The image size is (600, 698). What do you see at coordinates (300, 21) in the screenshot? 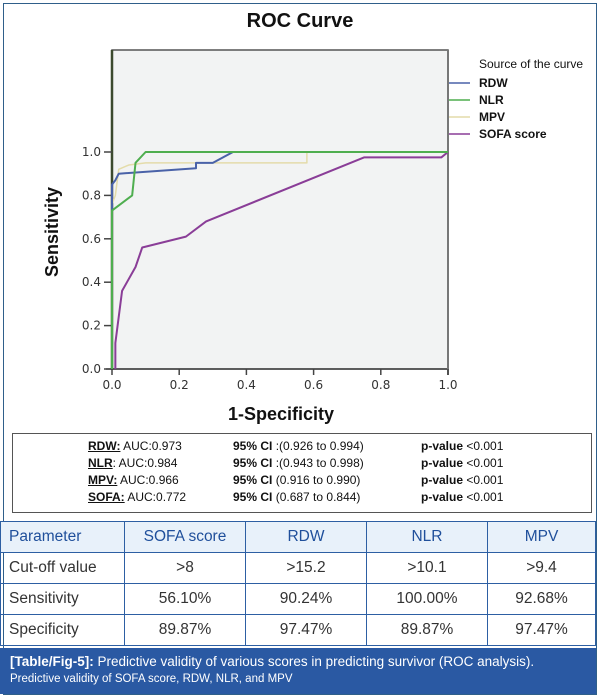
I see `chart-title: ROC Curve` at bounding box center [300, 21].